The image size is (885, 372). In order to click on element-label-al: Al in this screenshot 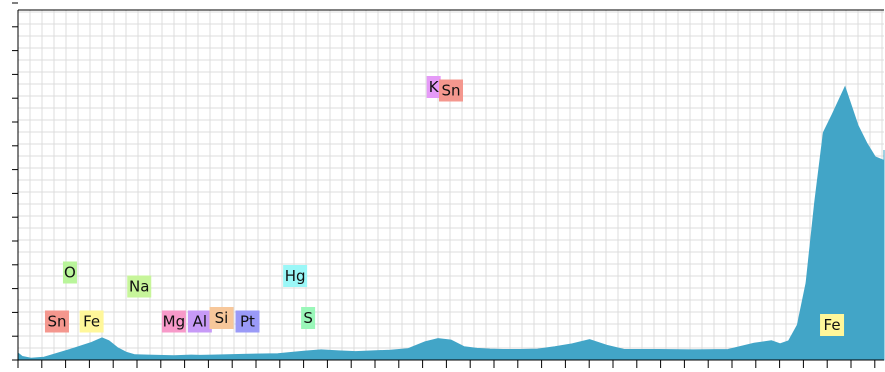, I will do `click(199, 321)`.